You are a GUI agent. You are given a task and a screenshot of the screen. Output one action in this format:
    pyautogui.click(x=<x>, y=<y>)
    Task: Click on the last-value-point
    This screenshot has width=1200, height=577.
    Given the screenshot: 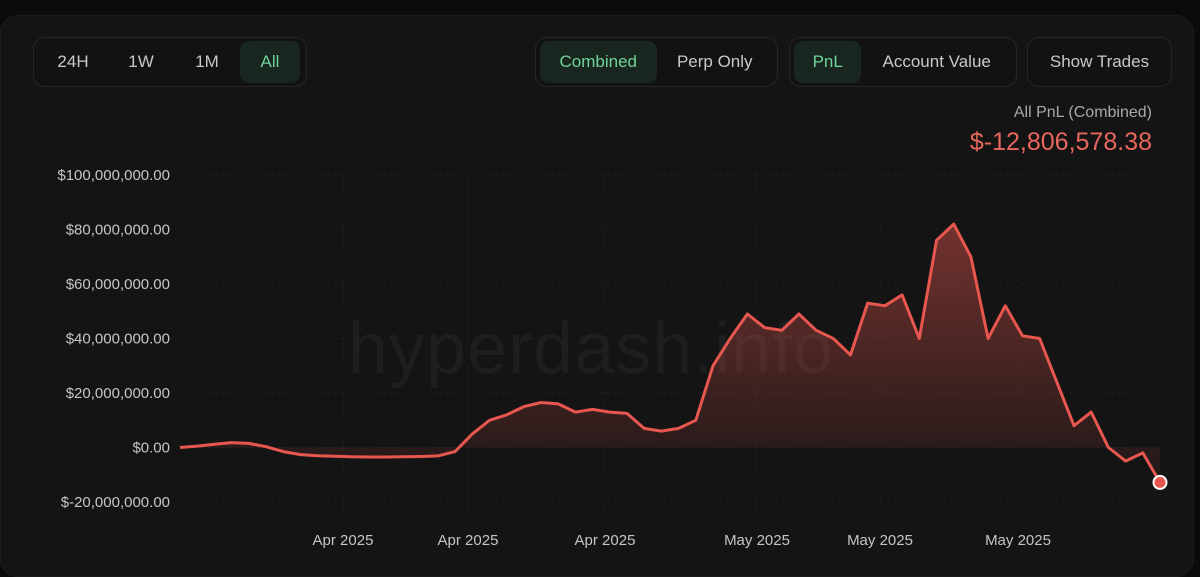 What is the action you would take?
    pyautogui.click(x=1160, y=482)
    